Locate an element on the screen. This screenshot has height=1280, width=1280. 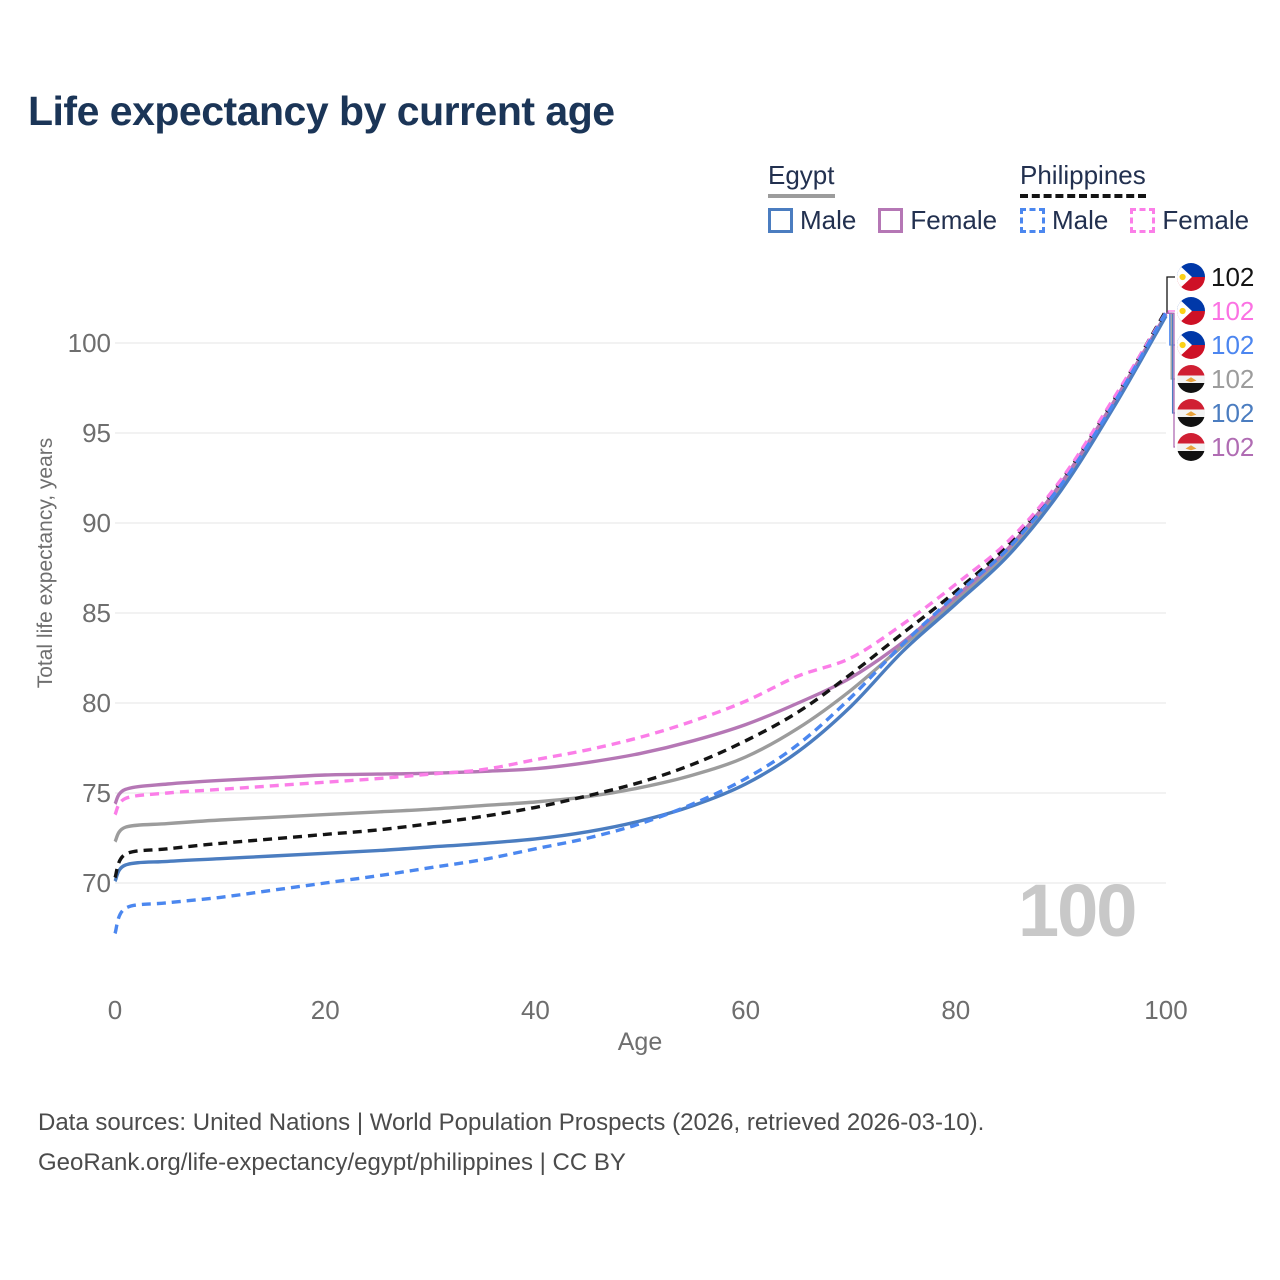
x-tick-100: 100 is located at coordinates (1165, 1010).